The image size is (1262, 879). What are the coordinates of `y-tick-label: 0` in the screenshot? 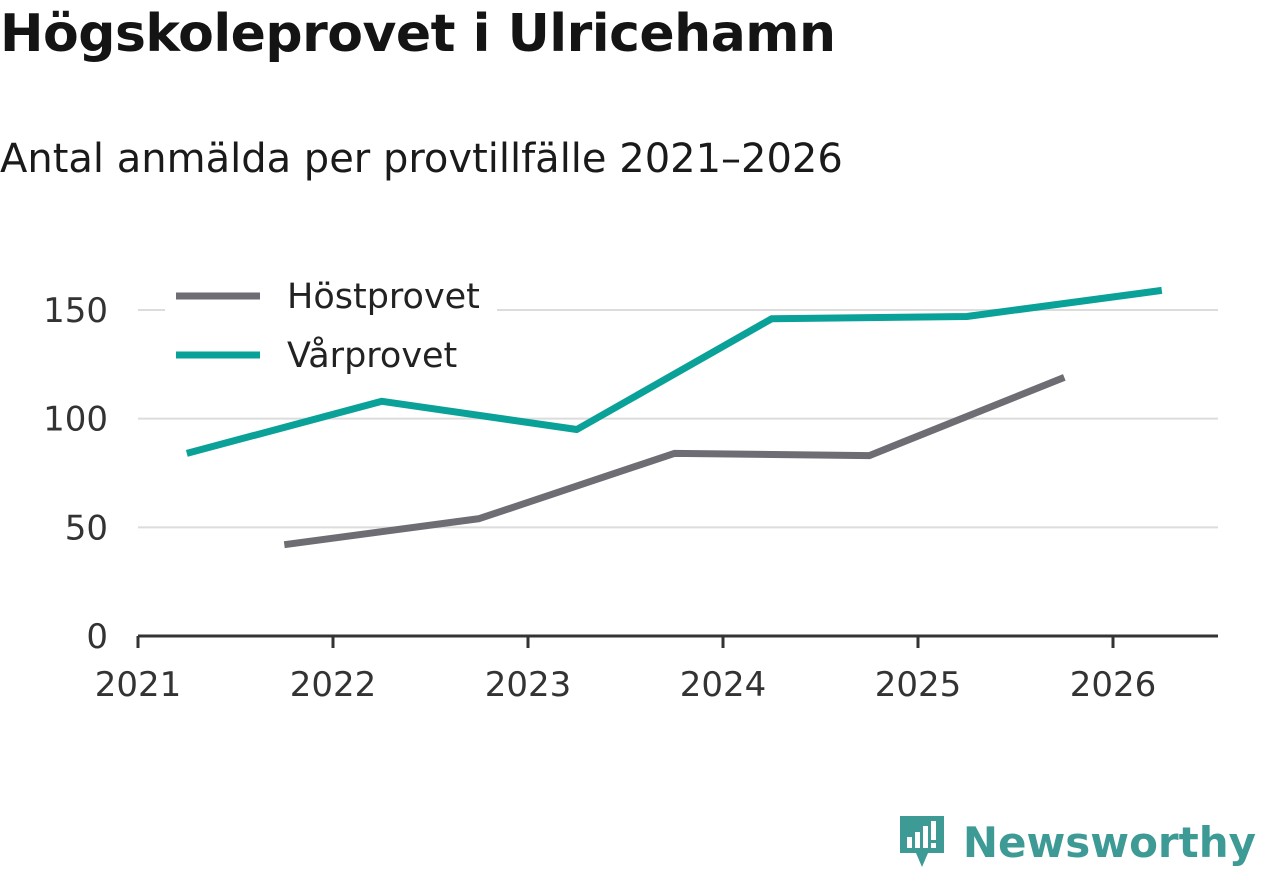 It's located at (97, 637).